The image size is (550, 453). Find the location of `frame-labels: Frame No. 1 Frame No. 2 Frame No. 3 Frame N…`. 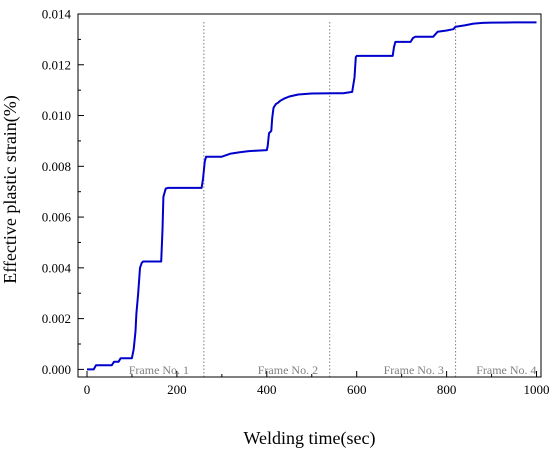

frame-labels: Frame No. 1 Frame No. 2 Frame No. 3 Frame N… is located at coordinates (333, 370).